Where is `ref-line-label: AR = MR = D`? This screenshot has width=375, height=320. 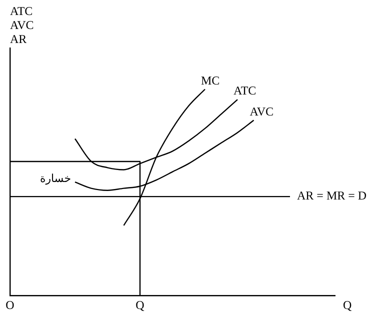 ref-line-label: AR = MR = D is located at coordinates (332, 195).